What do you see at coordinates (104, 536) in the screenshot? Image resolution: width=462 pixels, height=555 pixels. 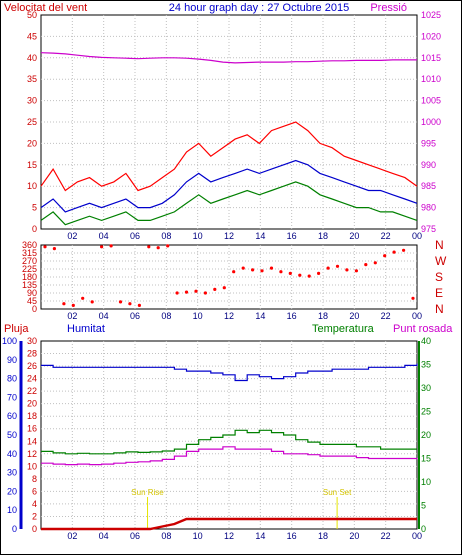 I see `climate-x-tick: 04` at bounding box center [104, 536].